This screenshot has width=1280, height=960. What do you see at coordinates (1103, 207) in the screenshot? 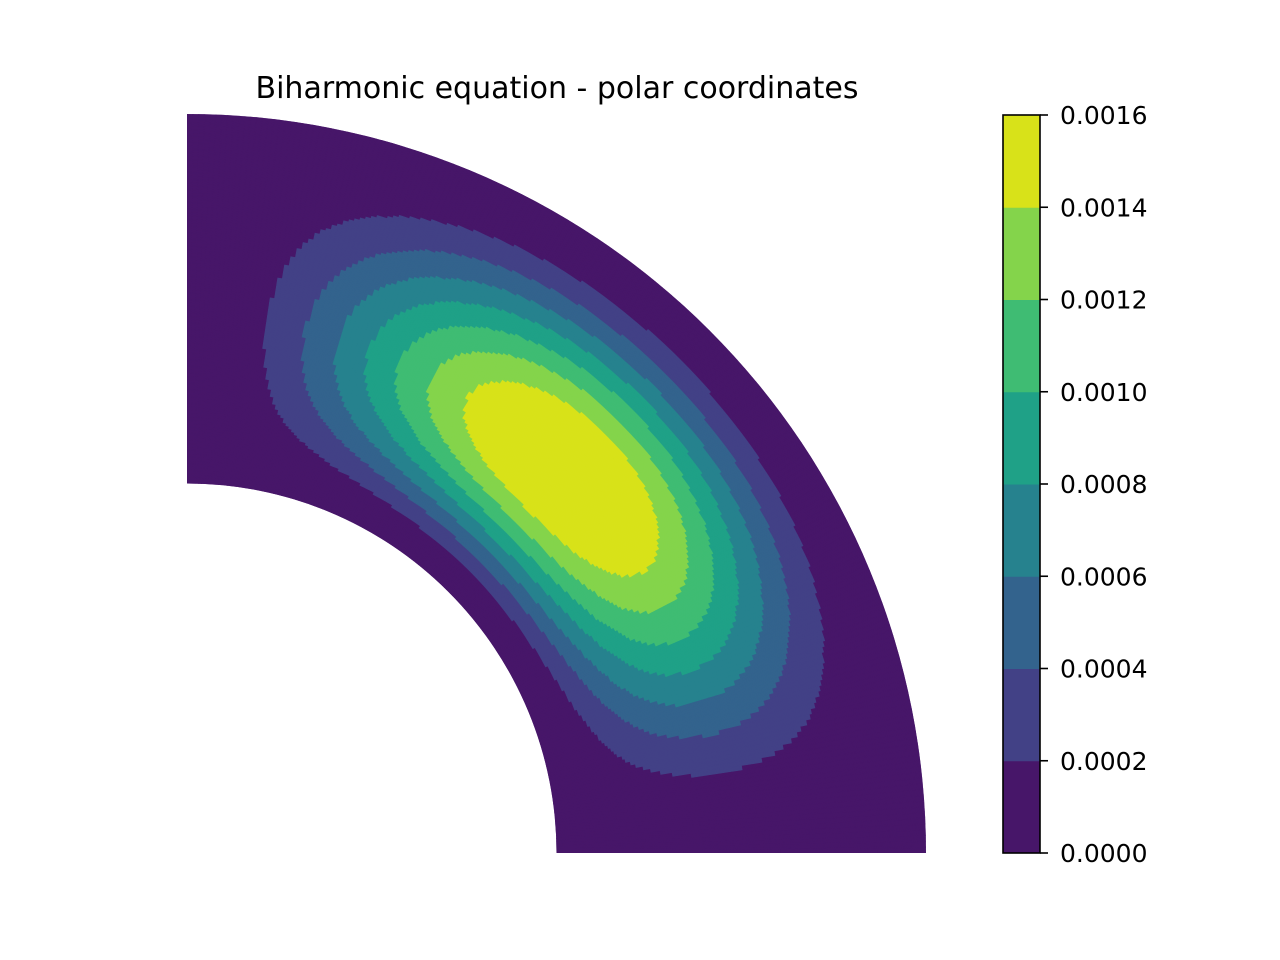
I see `colorbar-tick-label: 0.0014` at bounding box center [1103, 207].